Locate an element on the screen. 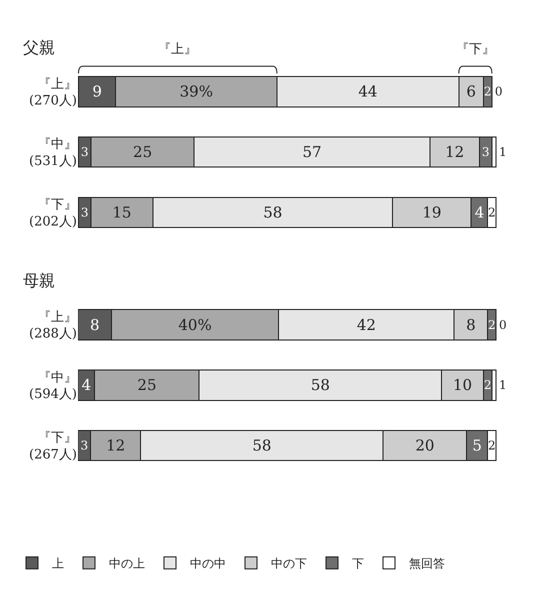 This screenshot has height=589, width=534. y-tick-label: 『中』 (594人) is located at coordinates (53, 386).